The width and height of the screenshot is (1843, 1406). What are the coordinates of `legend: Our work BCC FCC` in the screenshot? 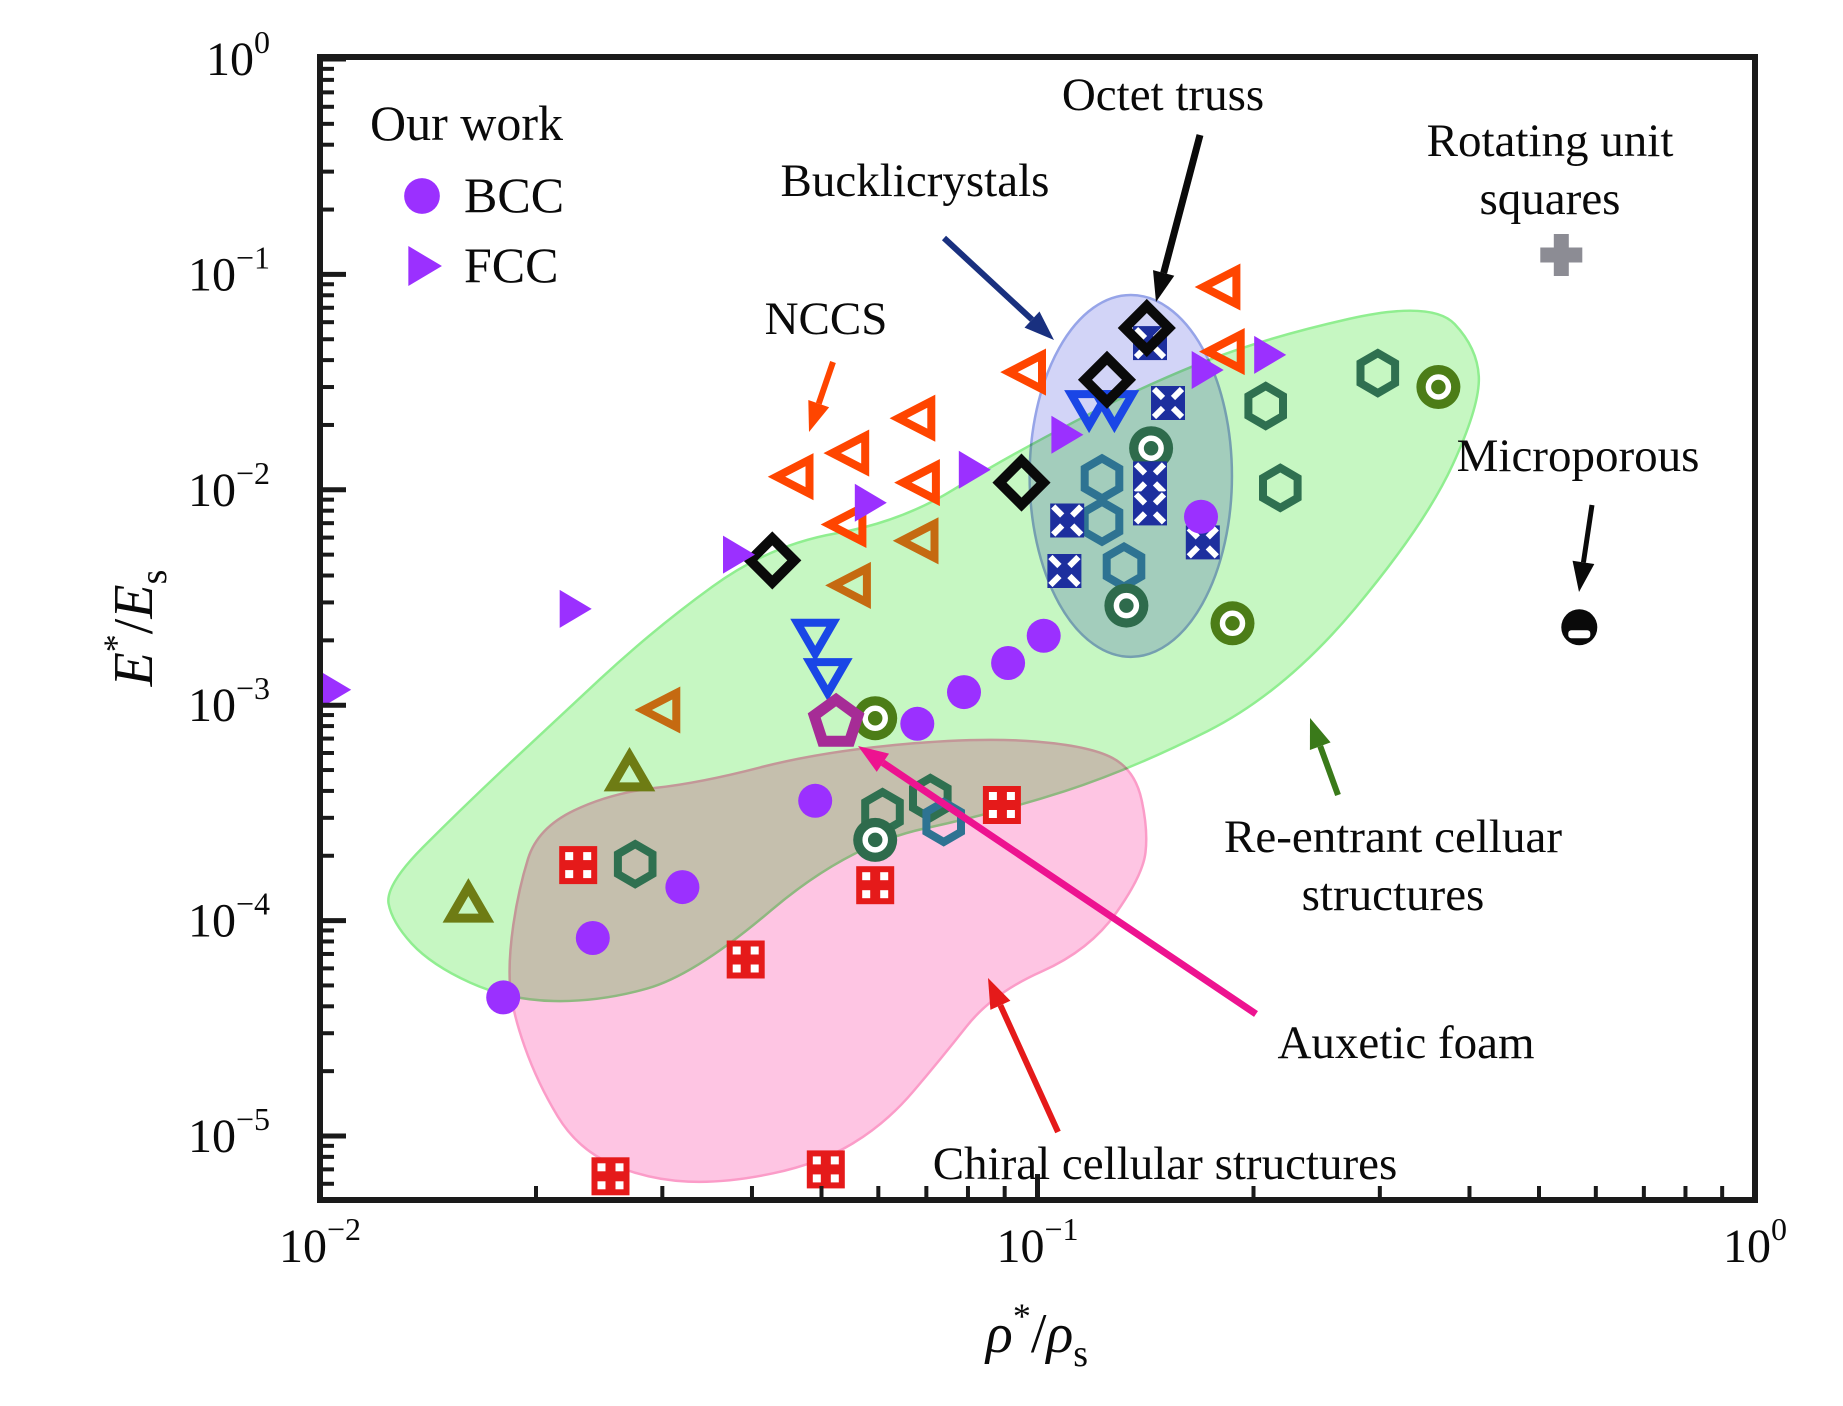 It's located at (467, 194).